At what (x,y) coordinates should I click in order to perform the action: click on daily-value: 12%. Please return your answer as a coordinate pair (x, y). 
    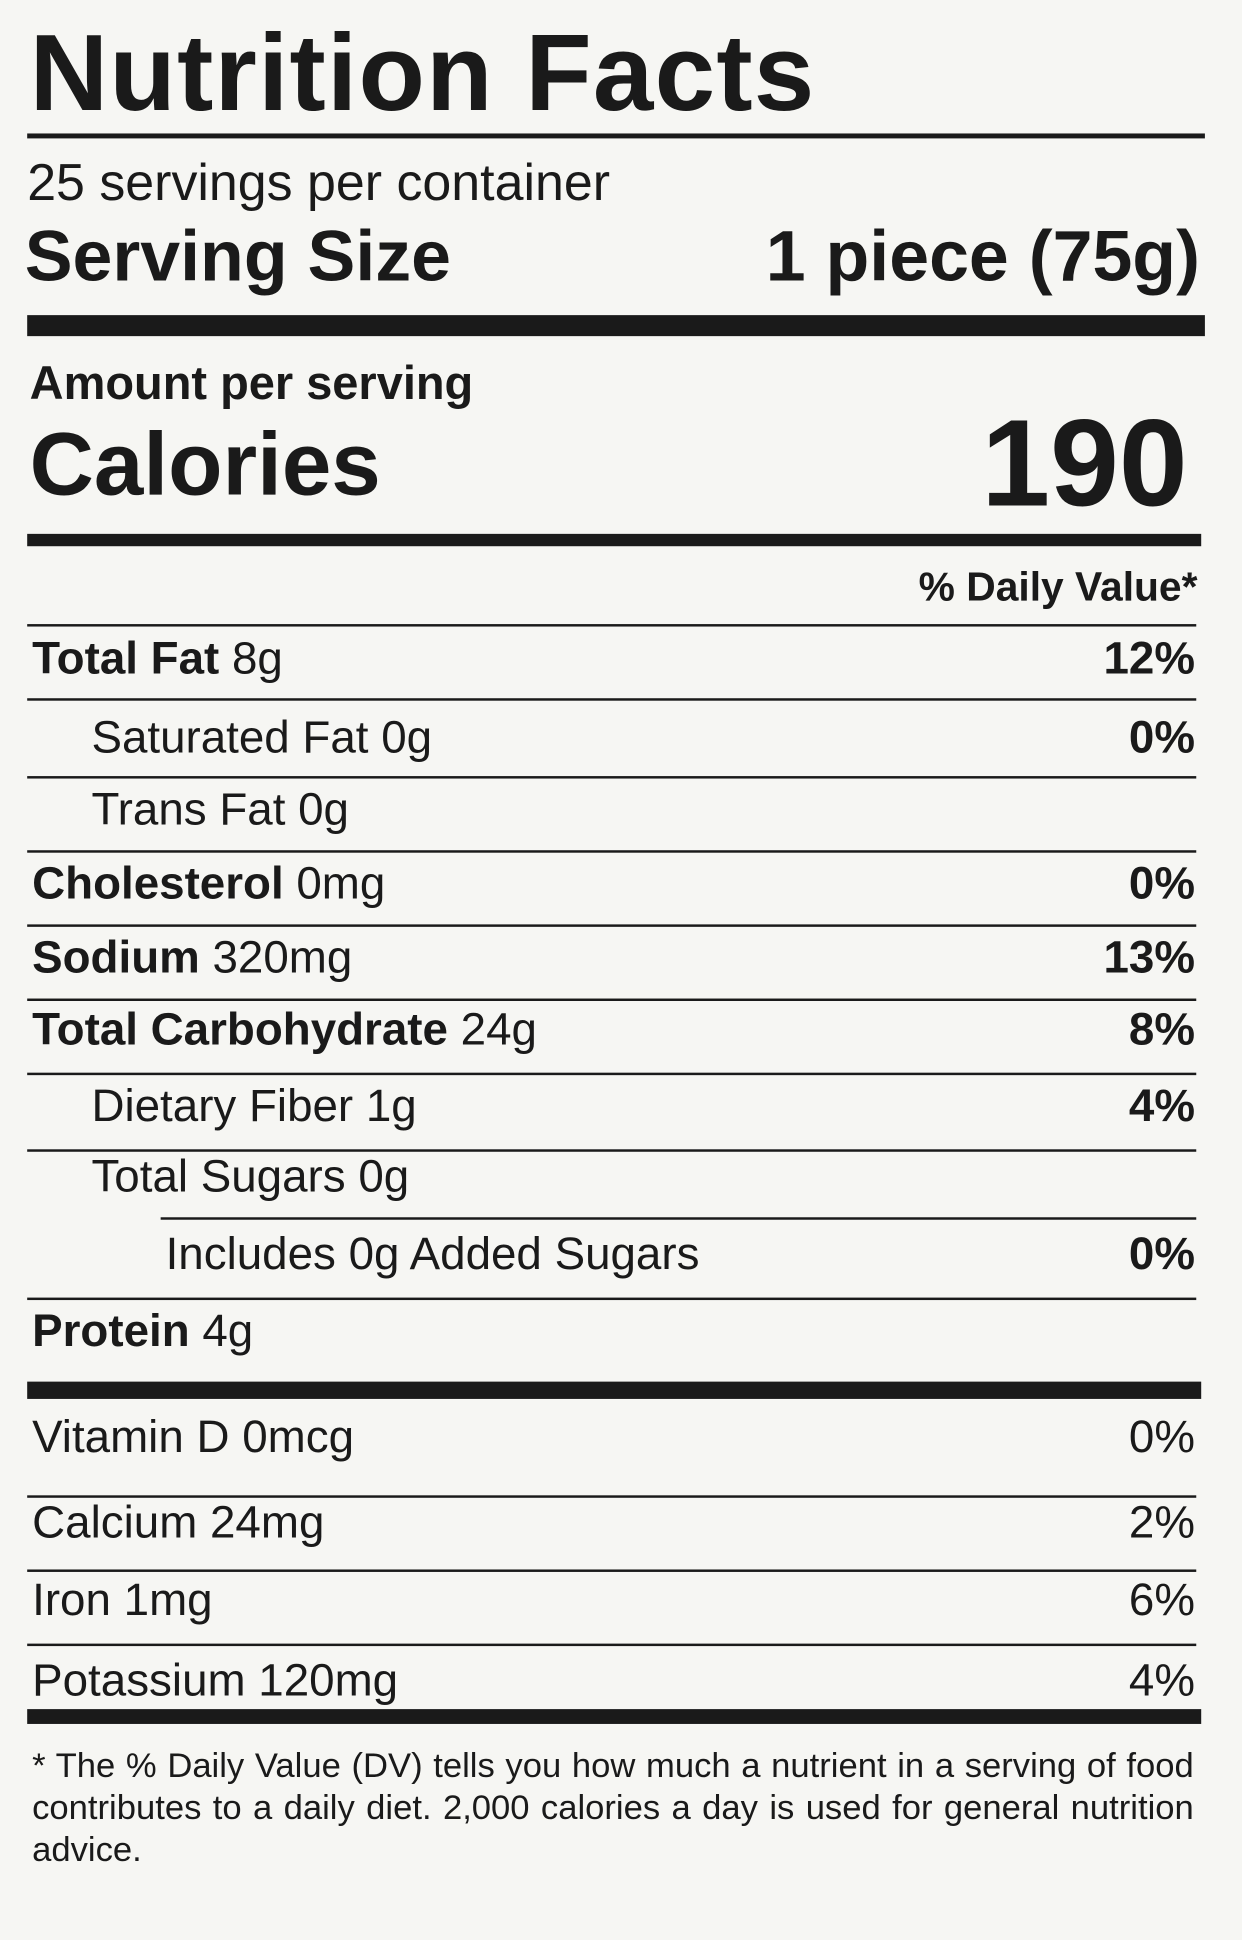
    Looking at the image, I should click on (1149, 658).